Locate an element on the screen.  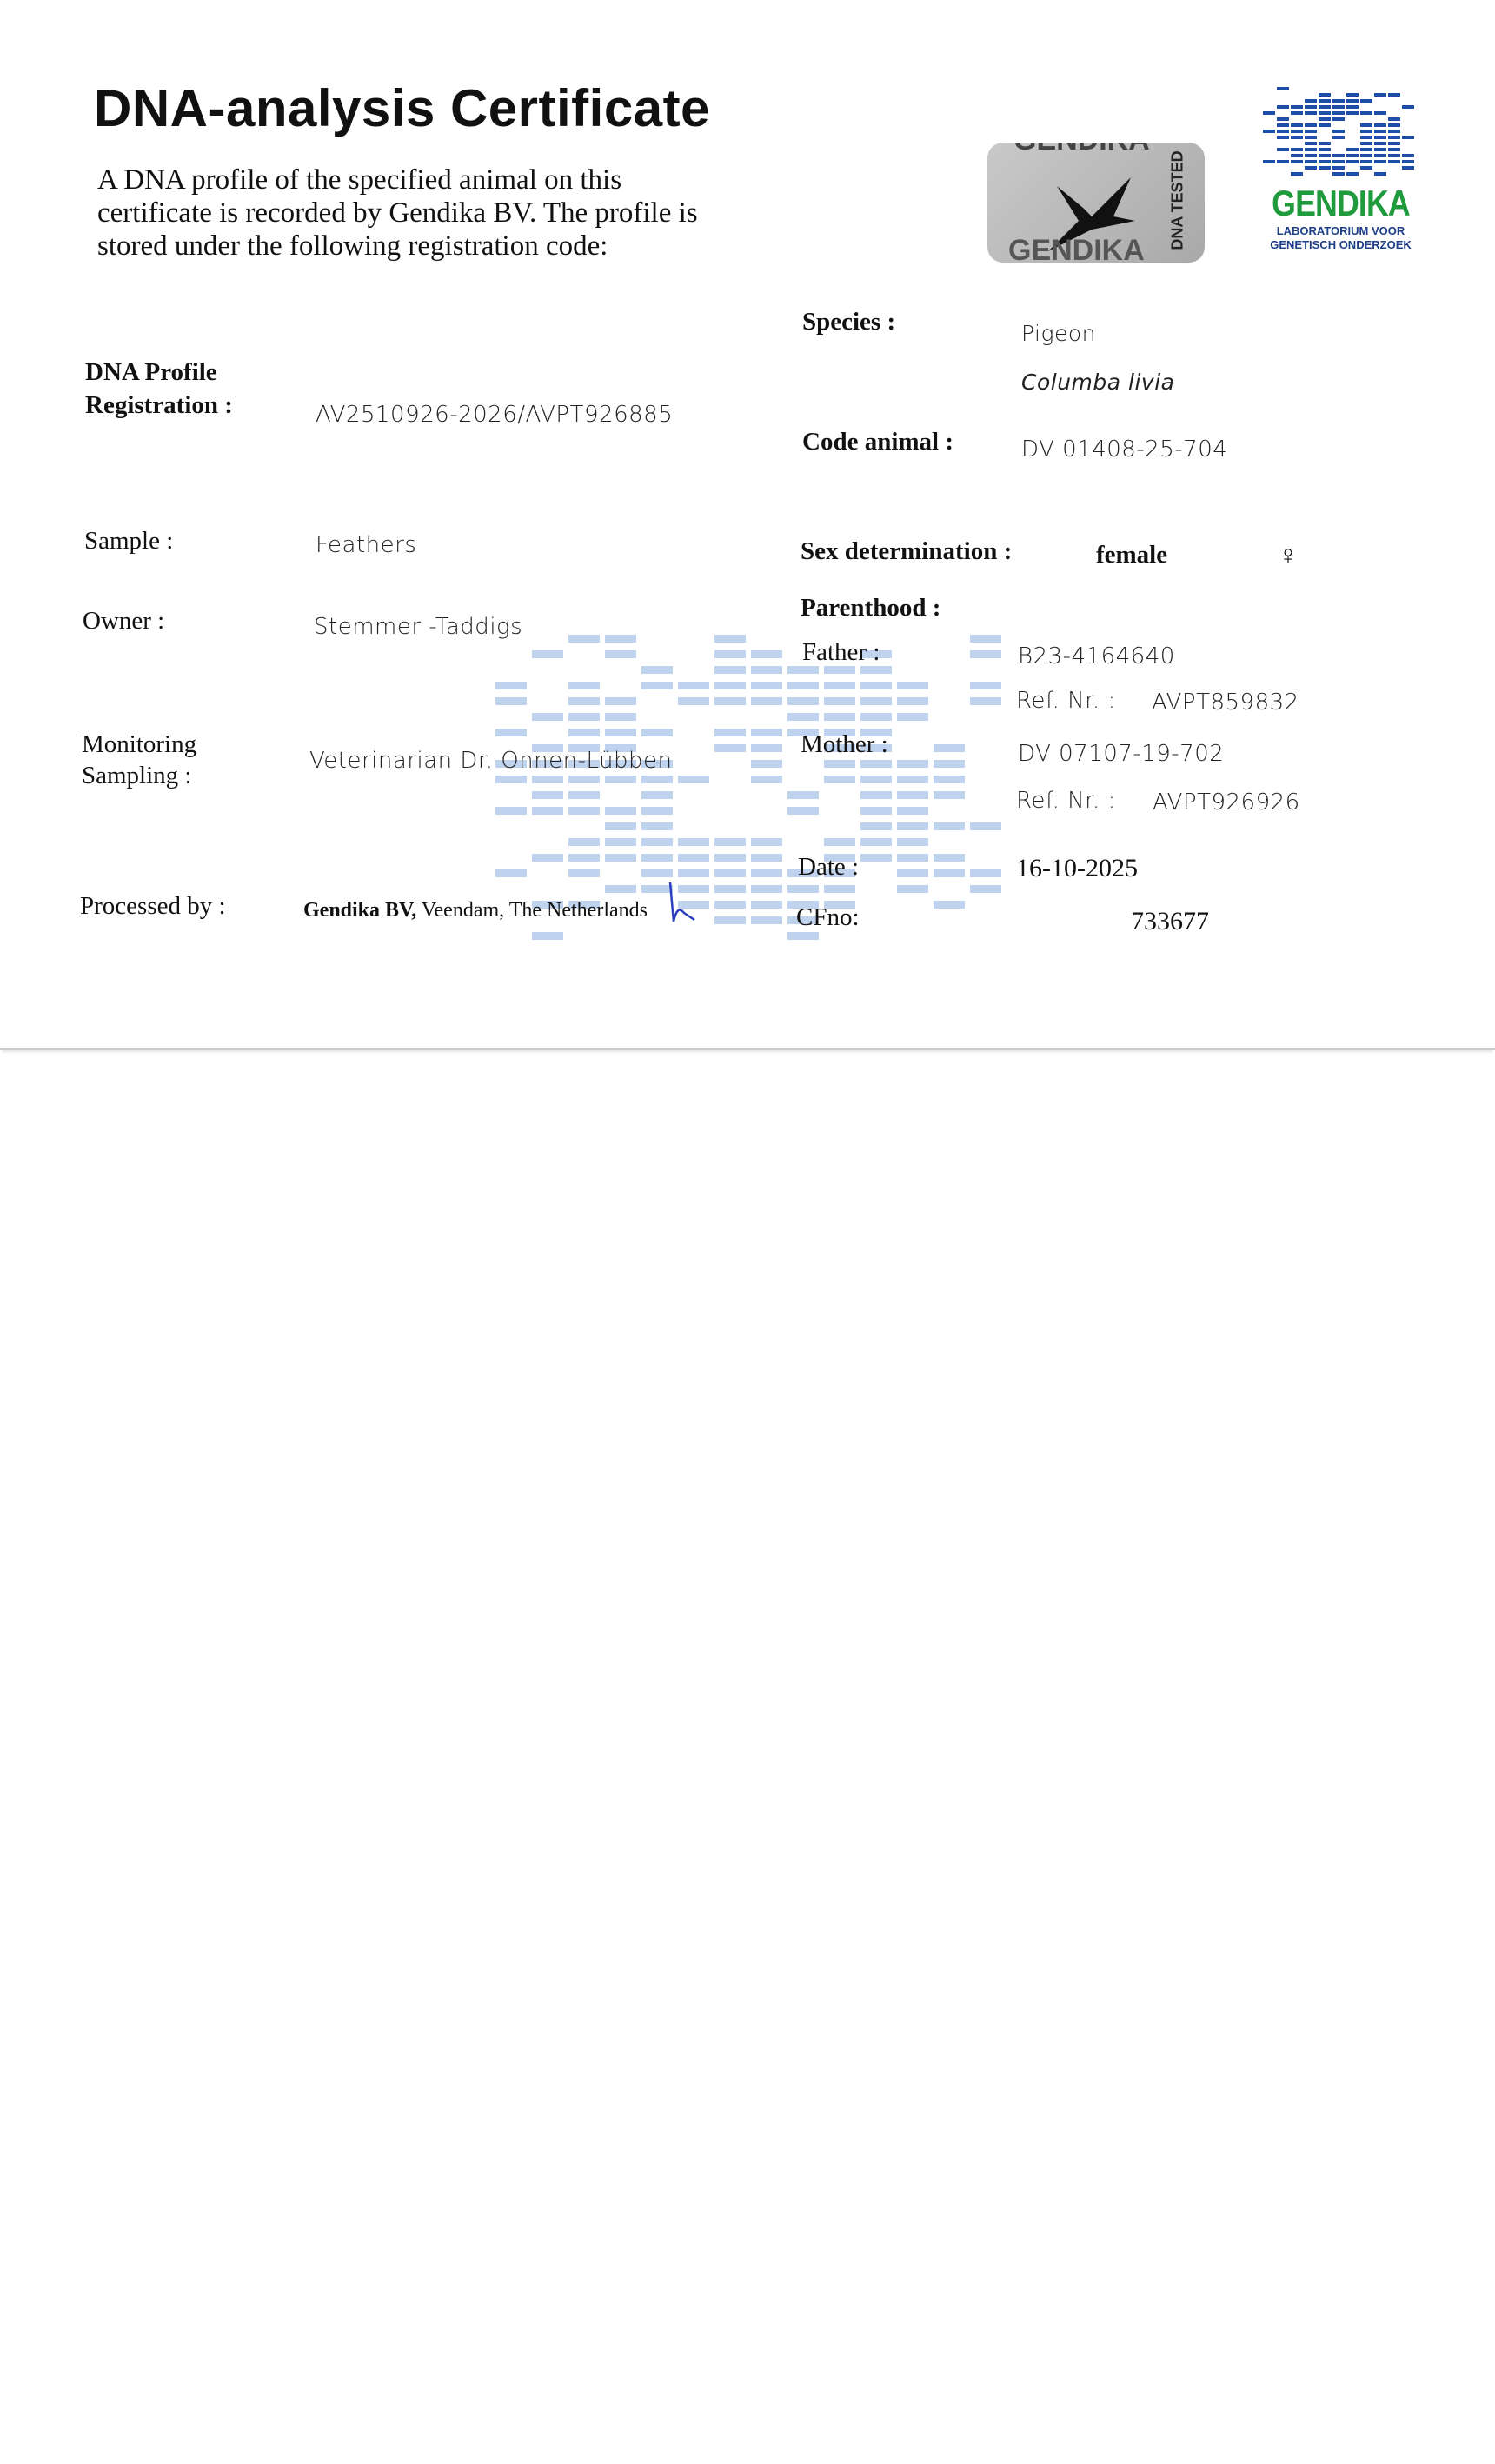
cfno-value: 733677 is located at coordinates (1170, 921).